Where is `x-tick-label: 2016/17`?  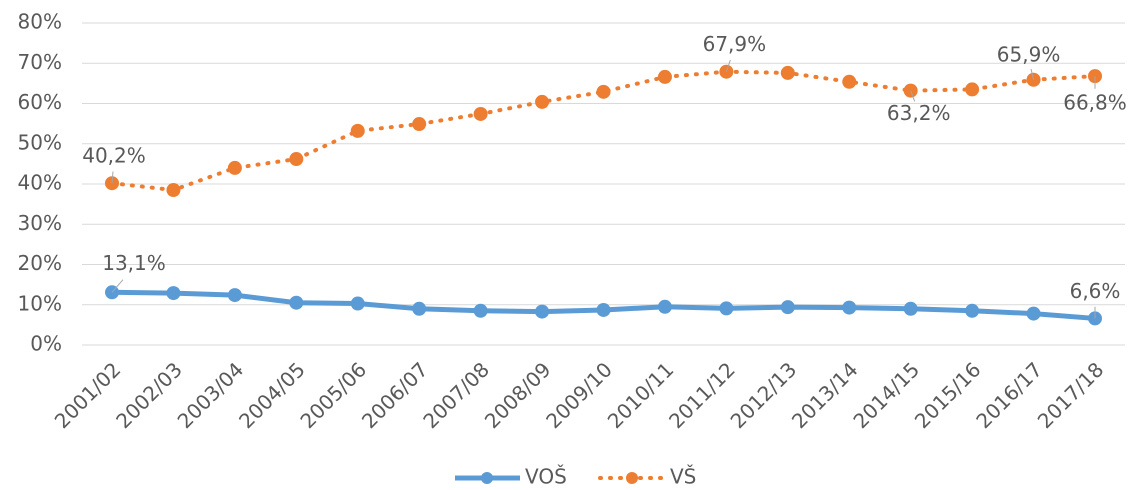 x-tick-label: 2016/17 is located at coordinates (1009, 395).